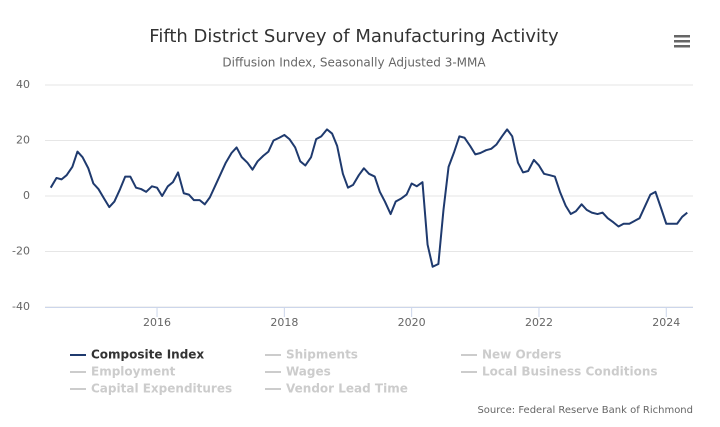 The width and height of the screenshot is (720, 427). I want to click on y-tick-label: -20, so click(21, 251).